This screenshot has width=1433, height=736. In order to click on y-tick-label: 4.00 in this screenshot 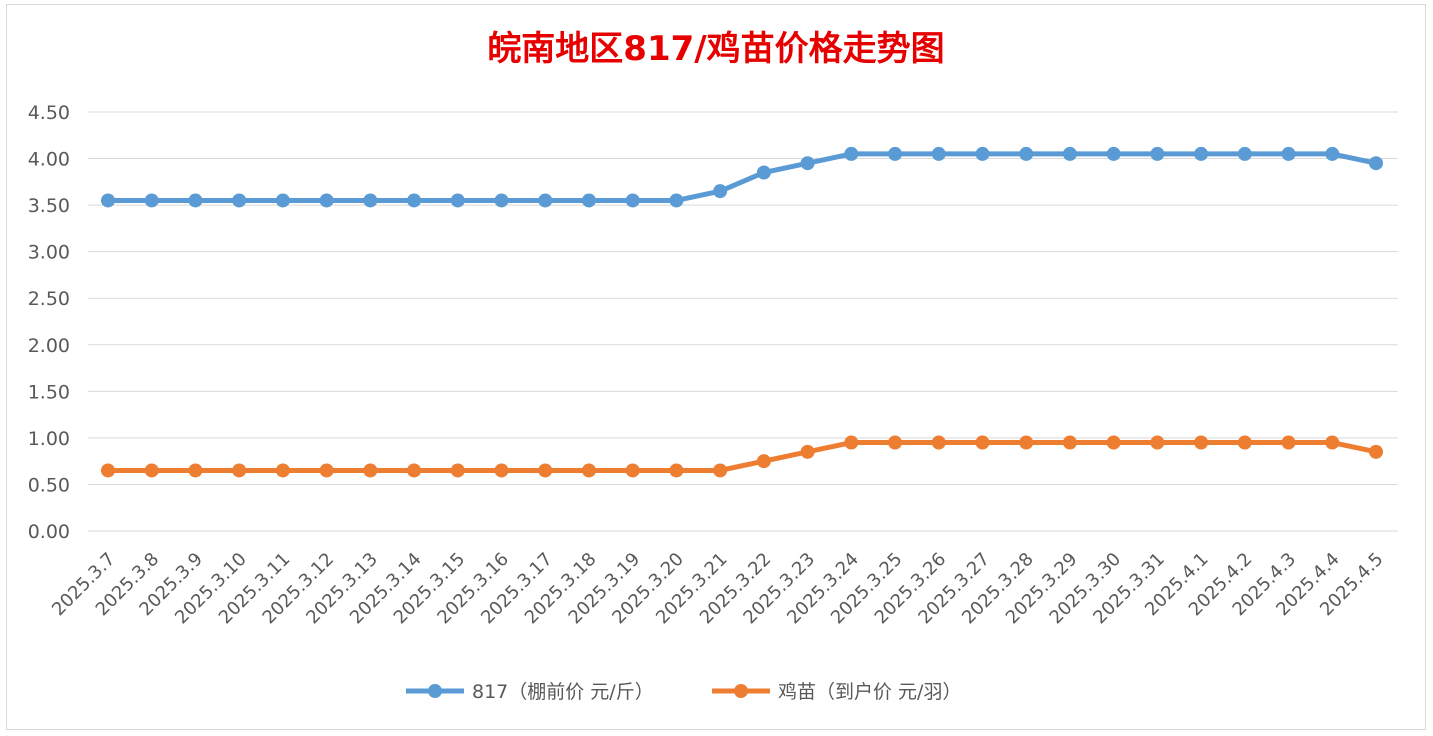, I will do `click(49, 160)`.